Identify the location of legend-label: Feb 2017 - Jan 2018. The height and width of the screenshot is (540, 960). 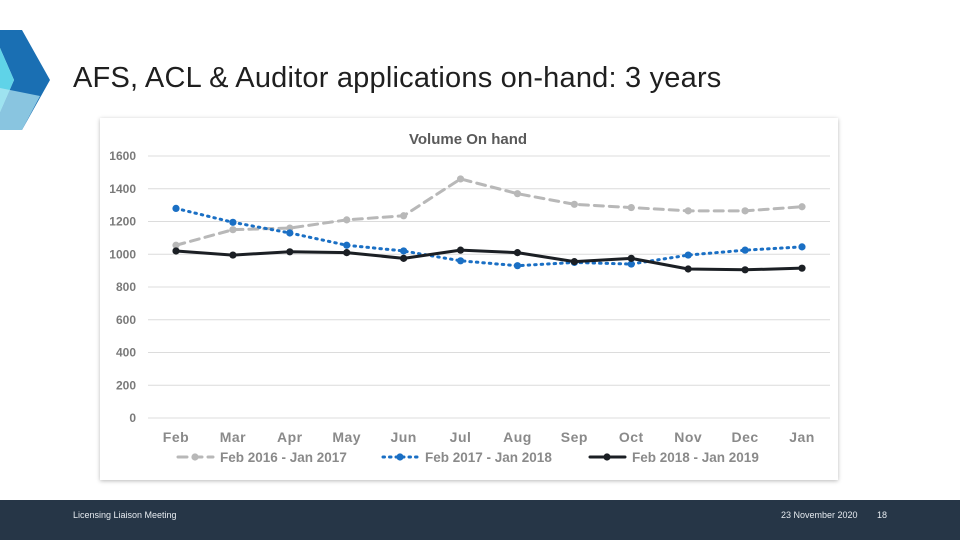
(488, 457).